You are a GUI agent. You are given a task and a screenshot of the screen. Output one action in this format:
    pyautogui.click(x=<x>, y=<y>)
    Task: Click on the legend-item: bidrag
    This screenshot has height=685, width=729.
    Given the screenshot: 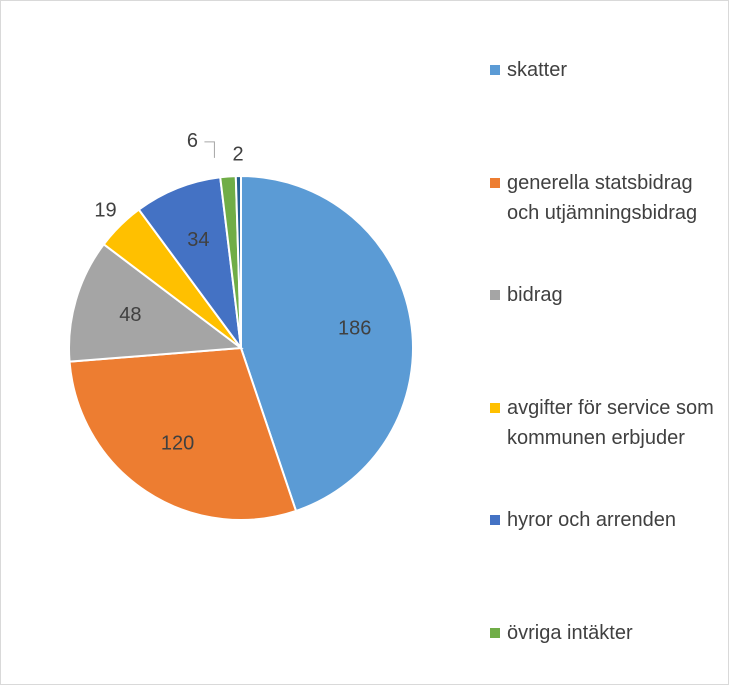 What is the action you would take?
    pyautogui.click(x=605, y=295)
    